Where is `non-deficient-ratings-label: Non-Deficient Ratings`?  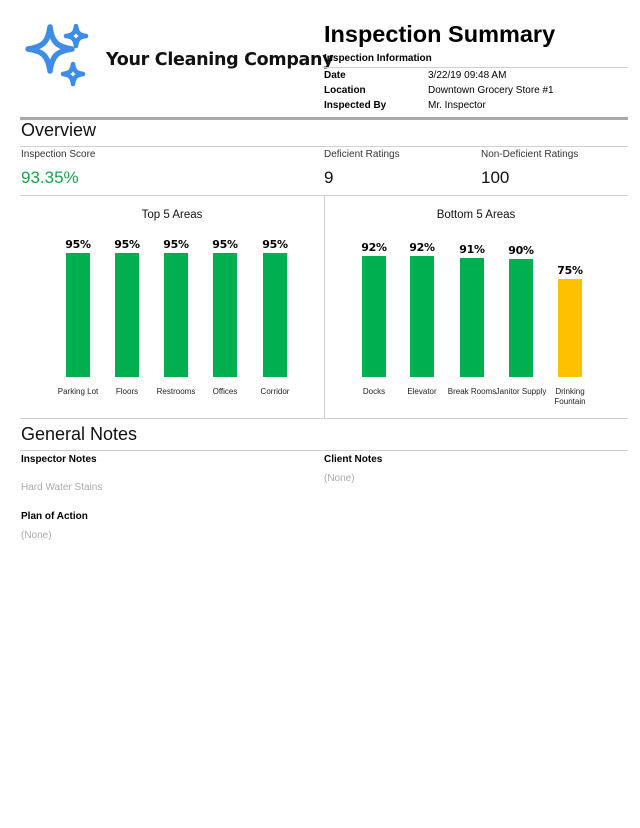 non-deficient-ratings-label: Non-Deficient Ratings is located at coordinates (530, 154).